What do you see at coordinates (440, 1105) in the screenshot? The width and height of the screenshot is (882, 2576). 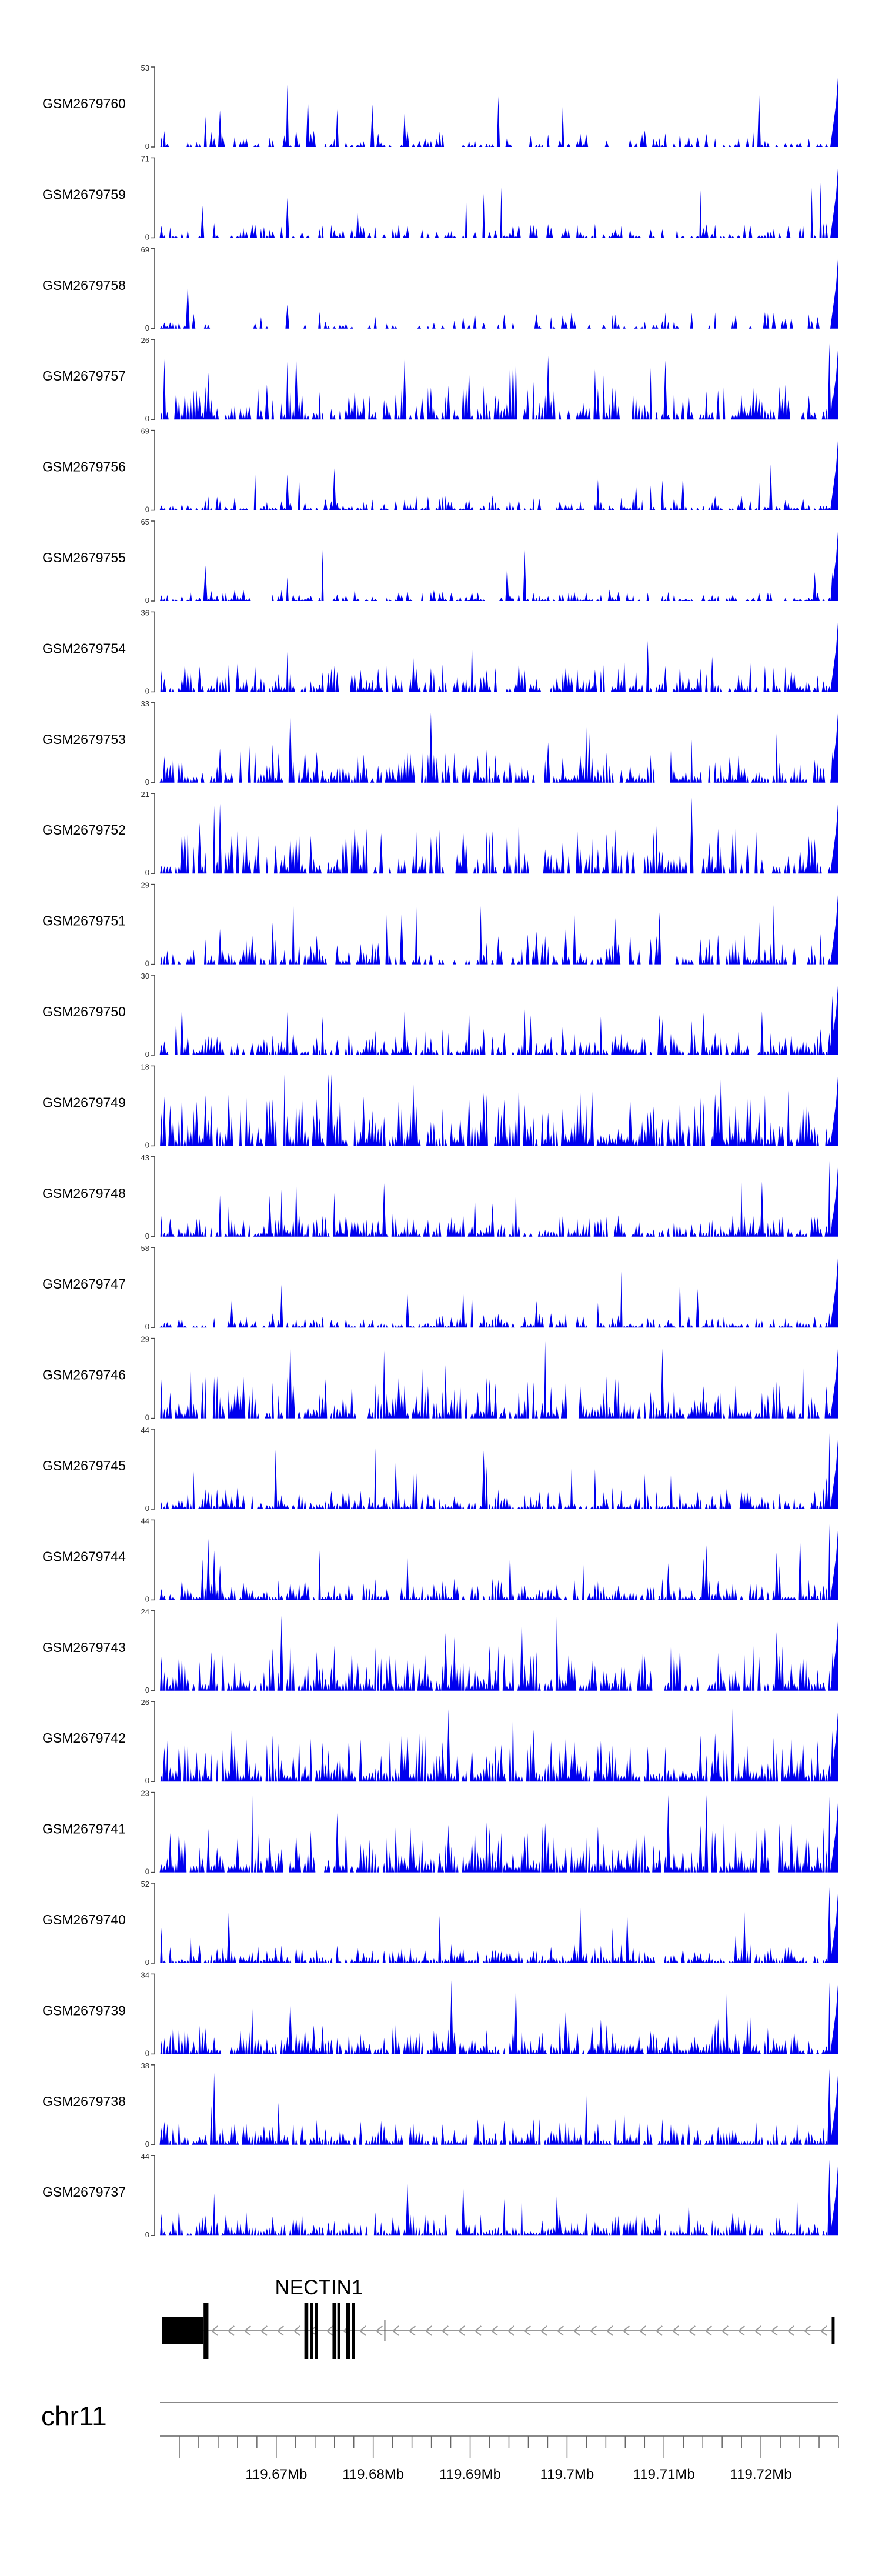 I see `track-GSM2679749: GSM2679749 18 0` at bounding box center [440, 1105].